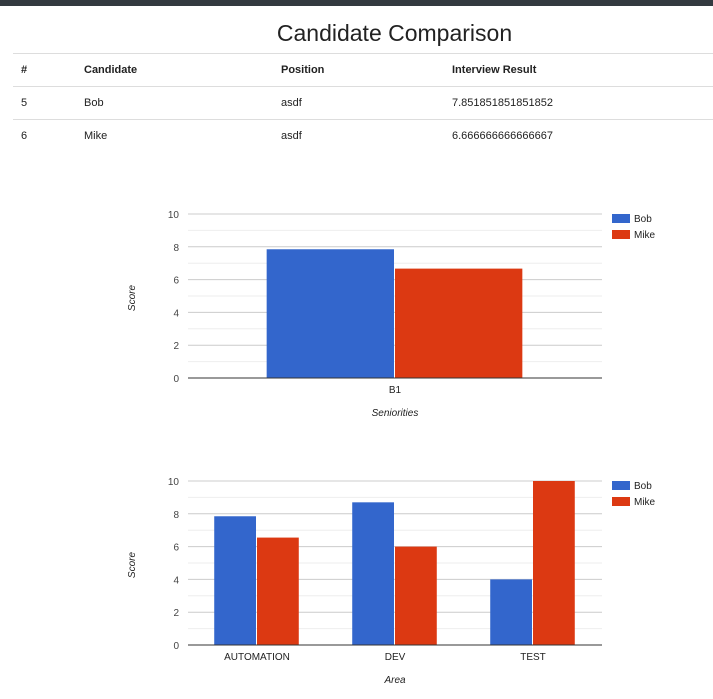 Image resolution: width=713 pixels, height=699 pixels. I want to click on bar-mike-automation, so click(278, 591).